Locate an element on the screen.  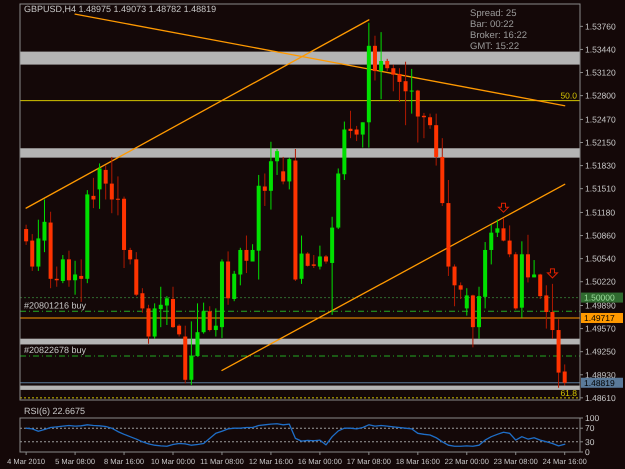
ref-line-label: 1.49717 is located at coordinates (599, 317).